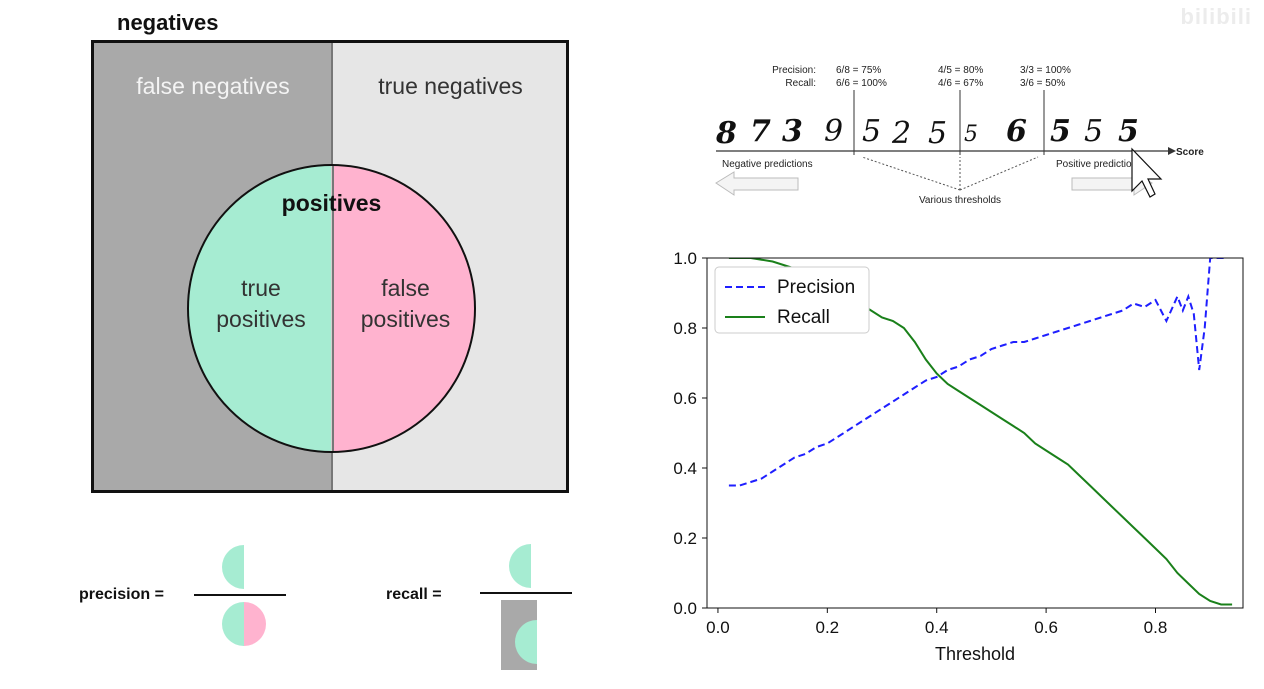 The image size is (1264, 689). Describe the element at coordinates (901, 133) in the screenshot. I see `digit-6: 2` at that location.